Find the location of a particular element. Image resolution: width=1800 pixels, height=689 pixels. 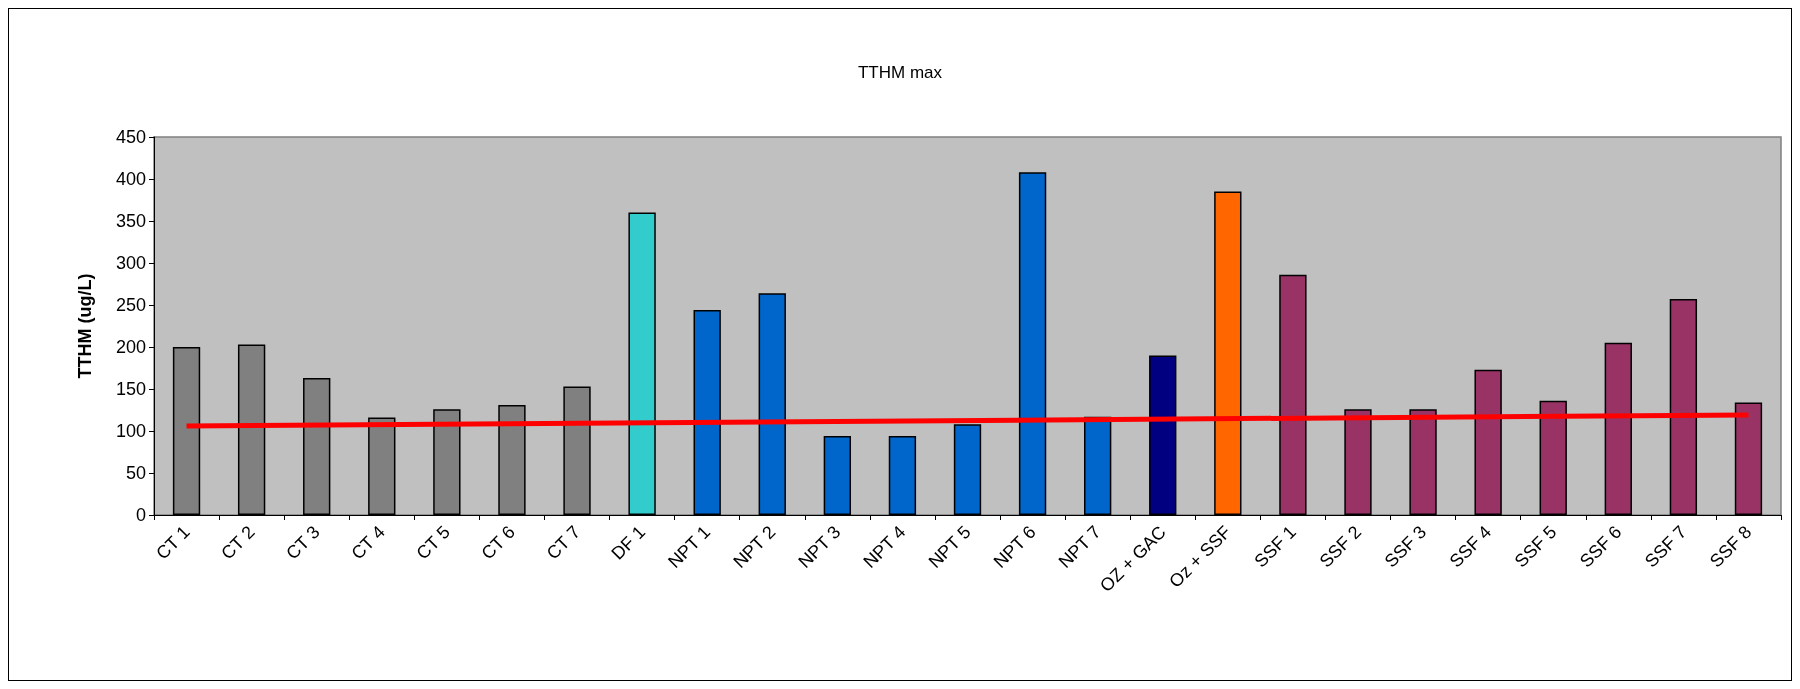

y-tick-label: 300 is located at coordinates (130, 263).